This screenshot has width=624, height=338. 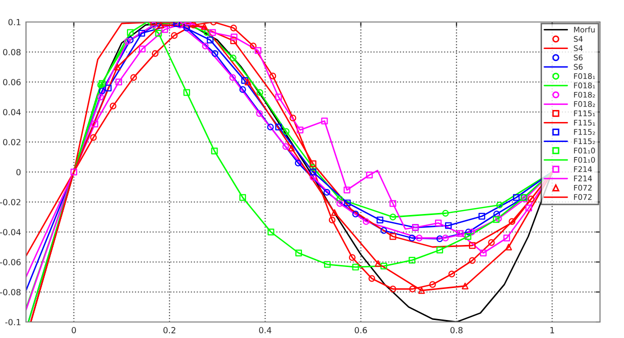 What do you see at coordinates (265, 330) in the screenshot?
I see `x-tick-label: 0.4` at bounding box center [265, 330].